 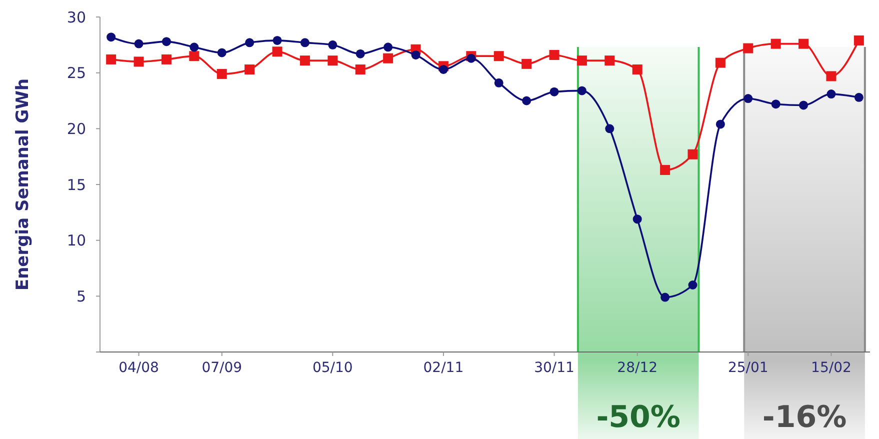 What do you see at coordinates (831, 368) in the screenshot?
I see `x-tick-label: 15/02` at bounding box center [831, 368].